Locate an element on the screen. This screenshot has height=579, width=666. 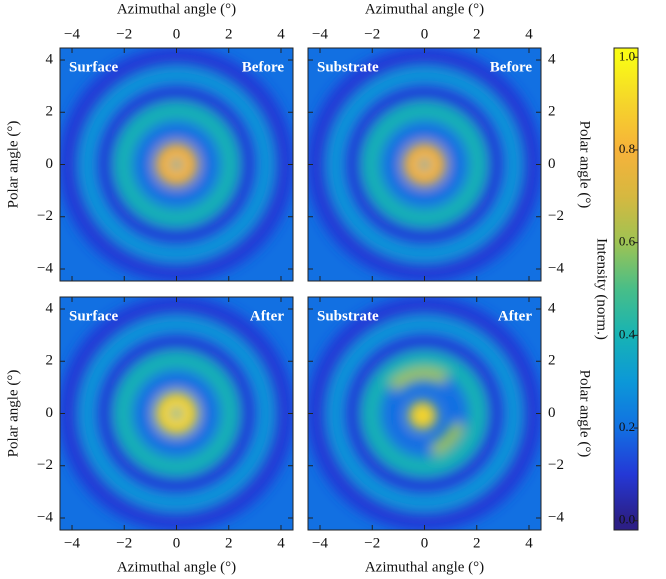
colorbar-tick-label: 0.0 is located at coordinates (627, 519).